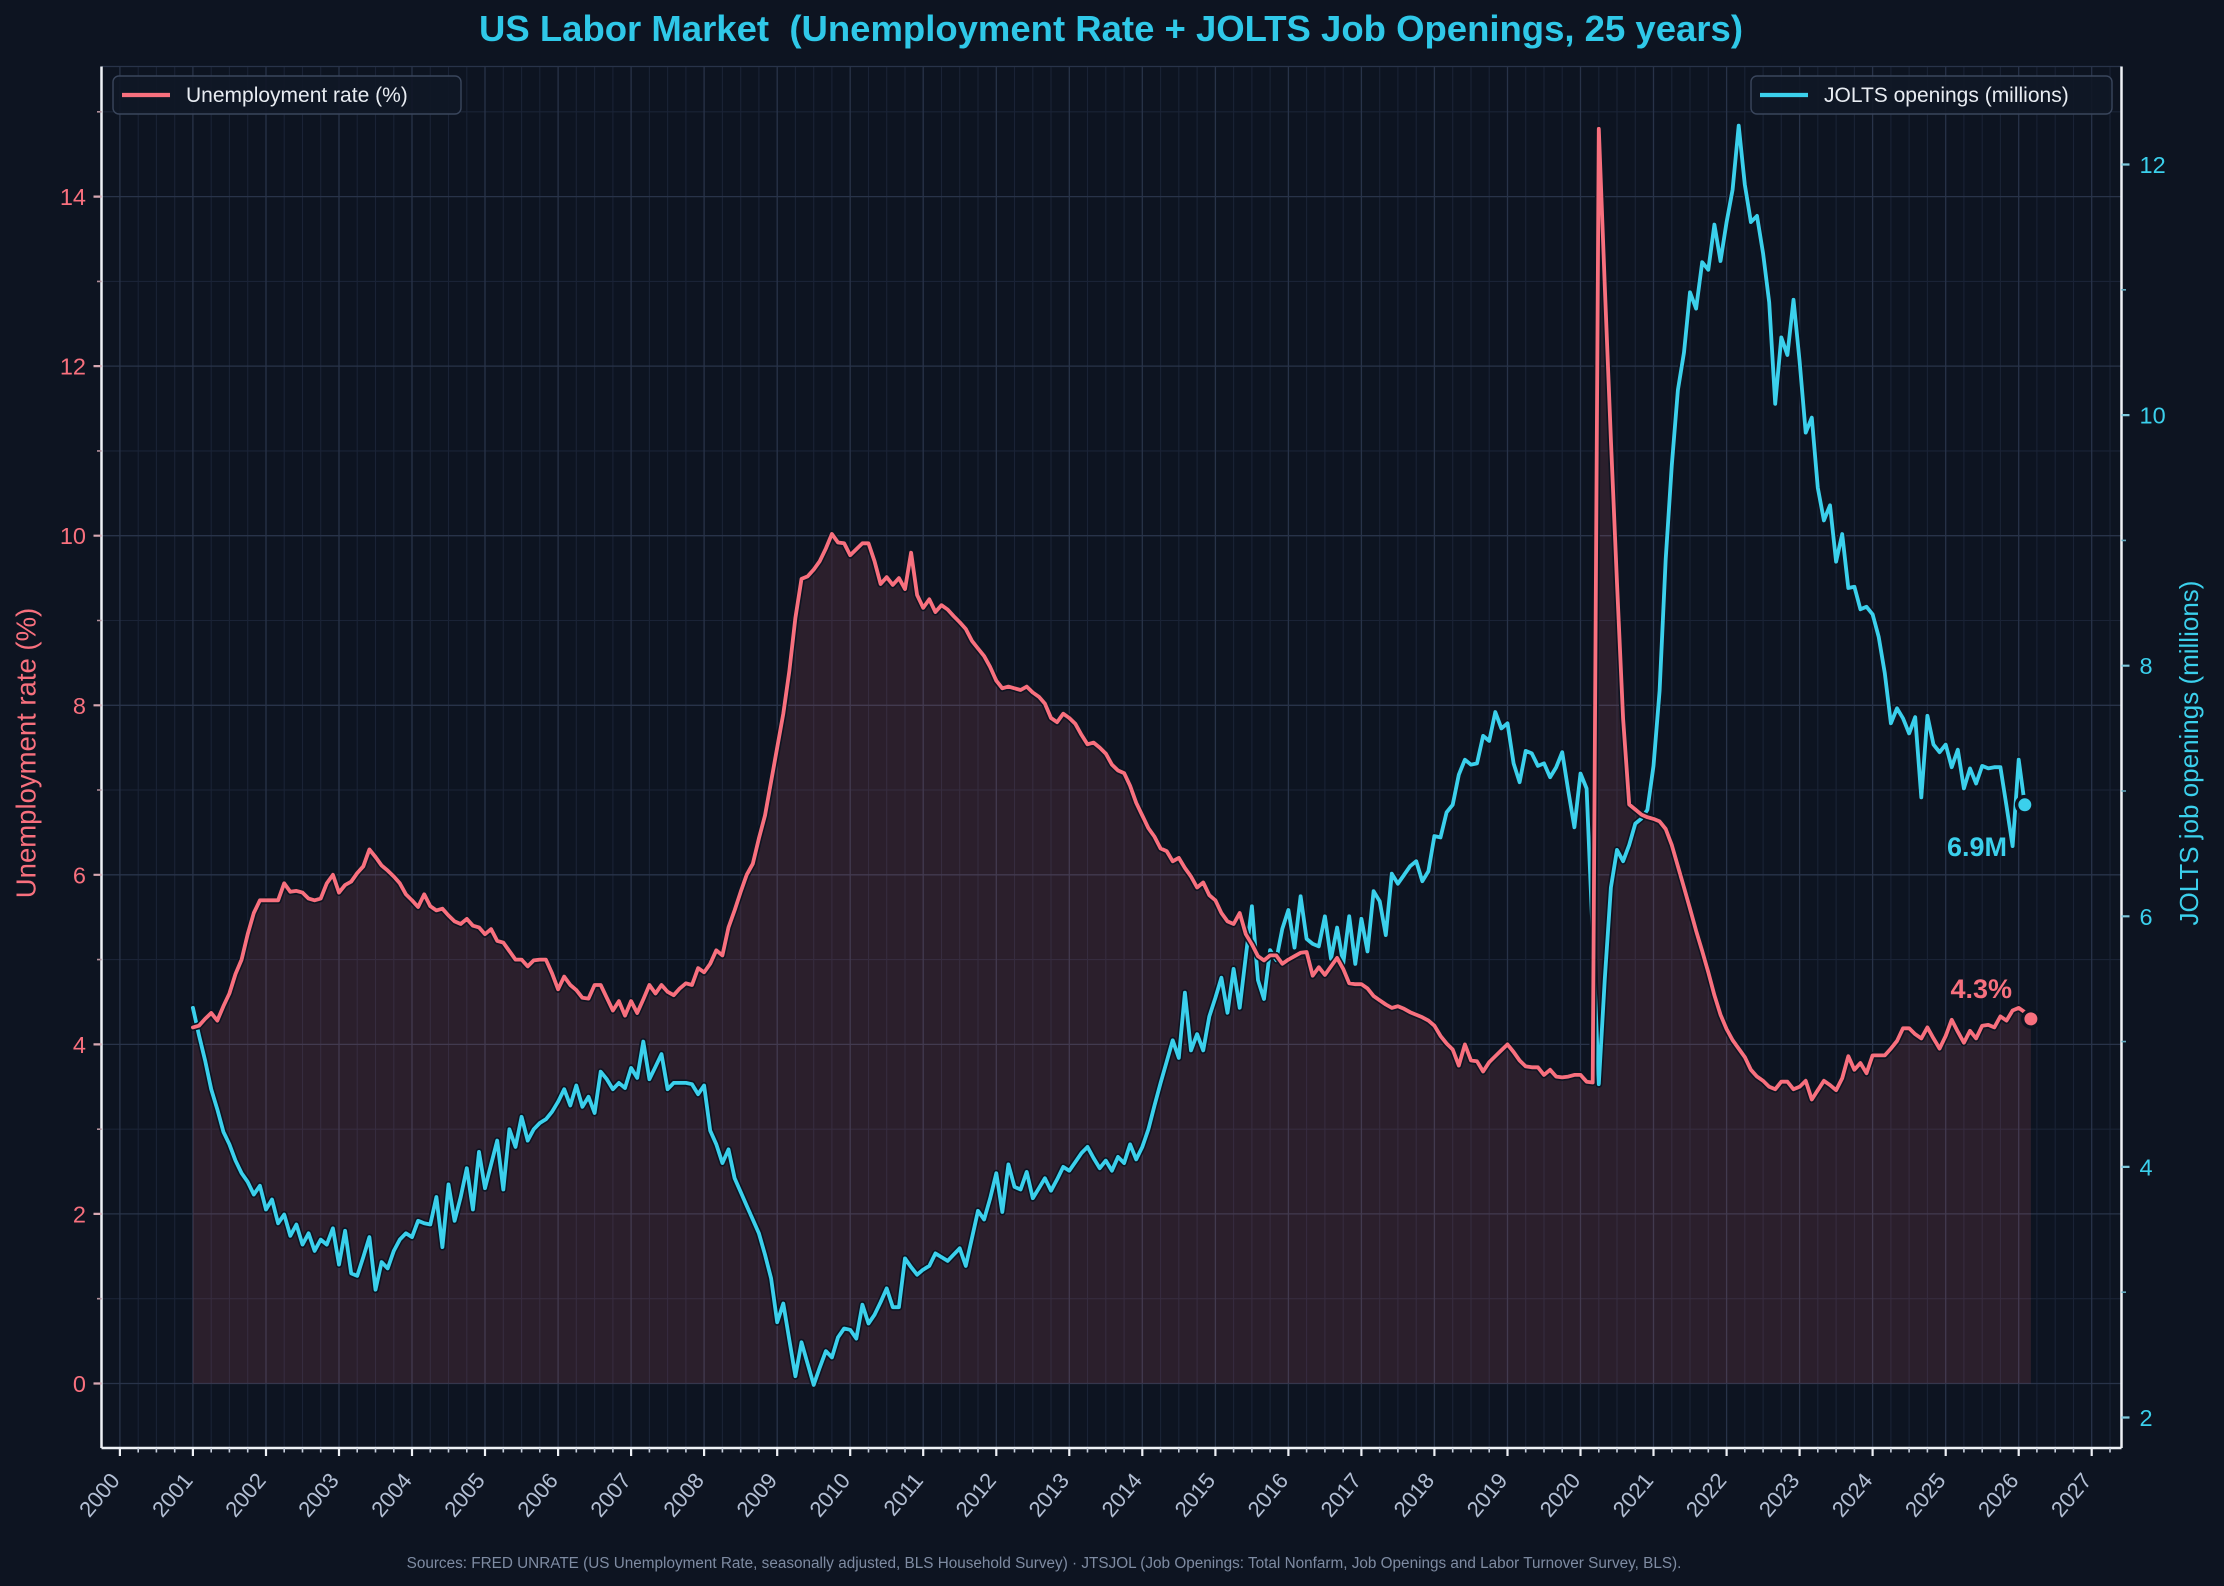 The image size is (2224, 1586). What do you see at coordinates (73, 197) in the screenshot?
I see `svg-text: 14` at bounding box center [73, 197].